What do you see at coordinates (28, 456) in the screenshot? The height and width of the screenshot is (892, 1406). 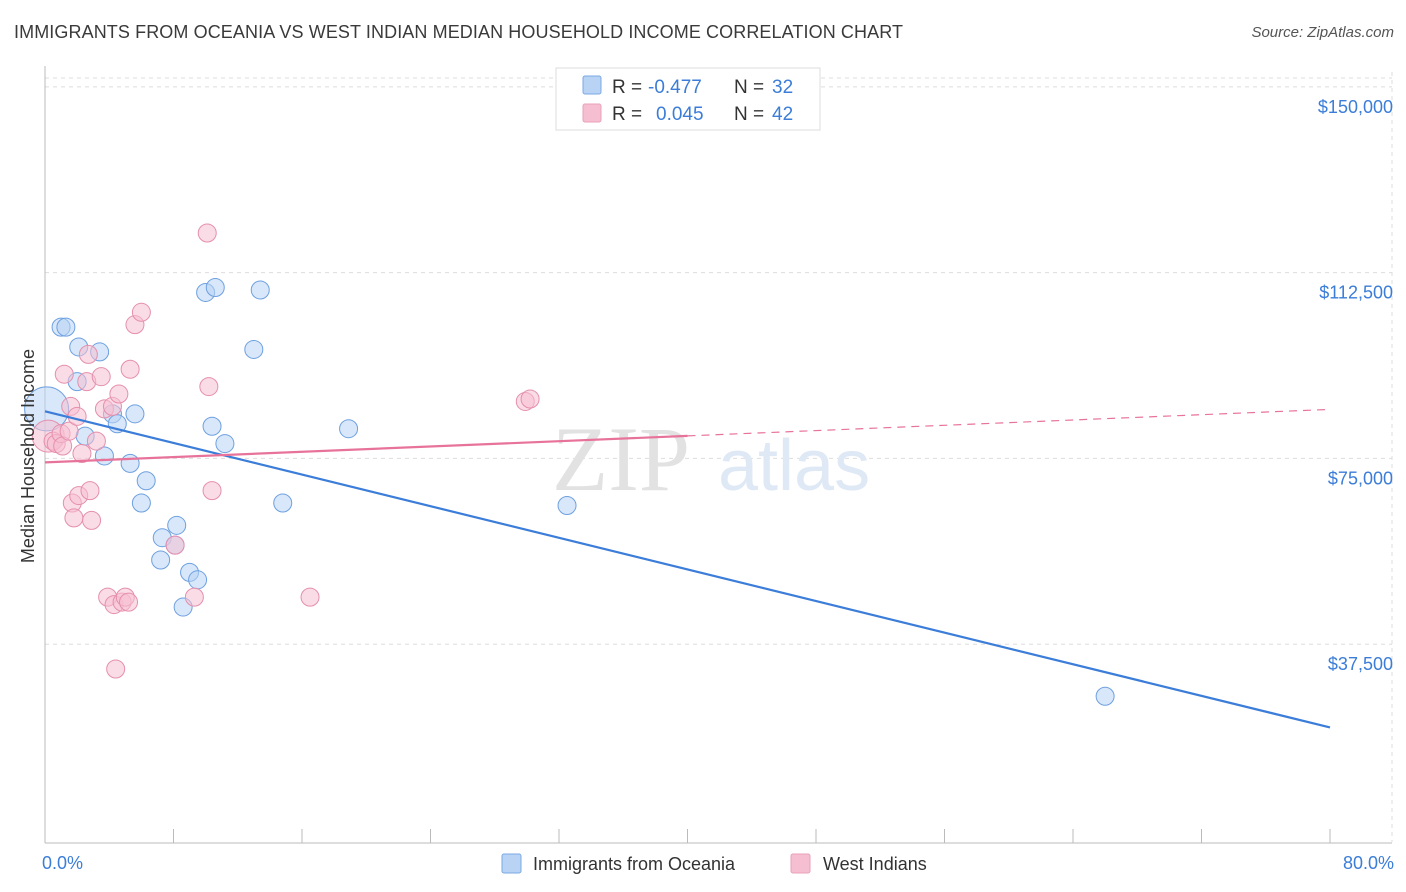 I see `y-axis-label: Median Household Income` at bounding box center [28, 456].